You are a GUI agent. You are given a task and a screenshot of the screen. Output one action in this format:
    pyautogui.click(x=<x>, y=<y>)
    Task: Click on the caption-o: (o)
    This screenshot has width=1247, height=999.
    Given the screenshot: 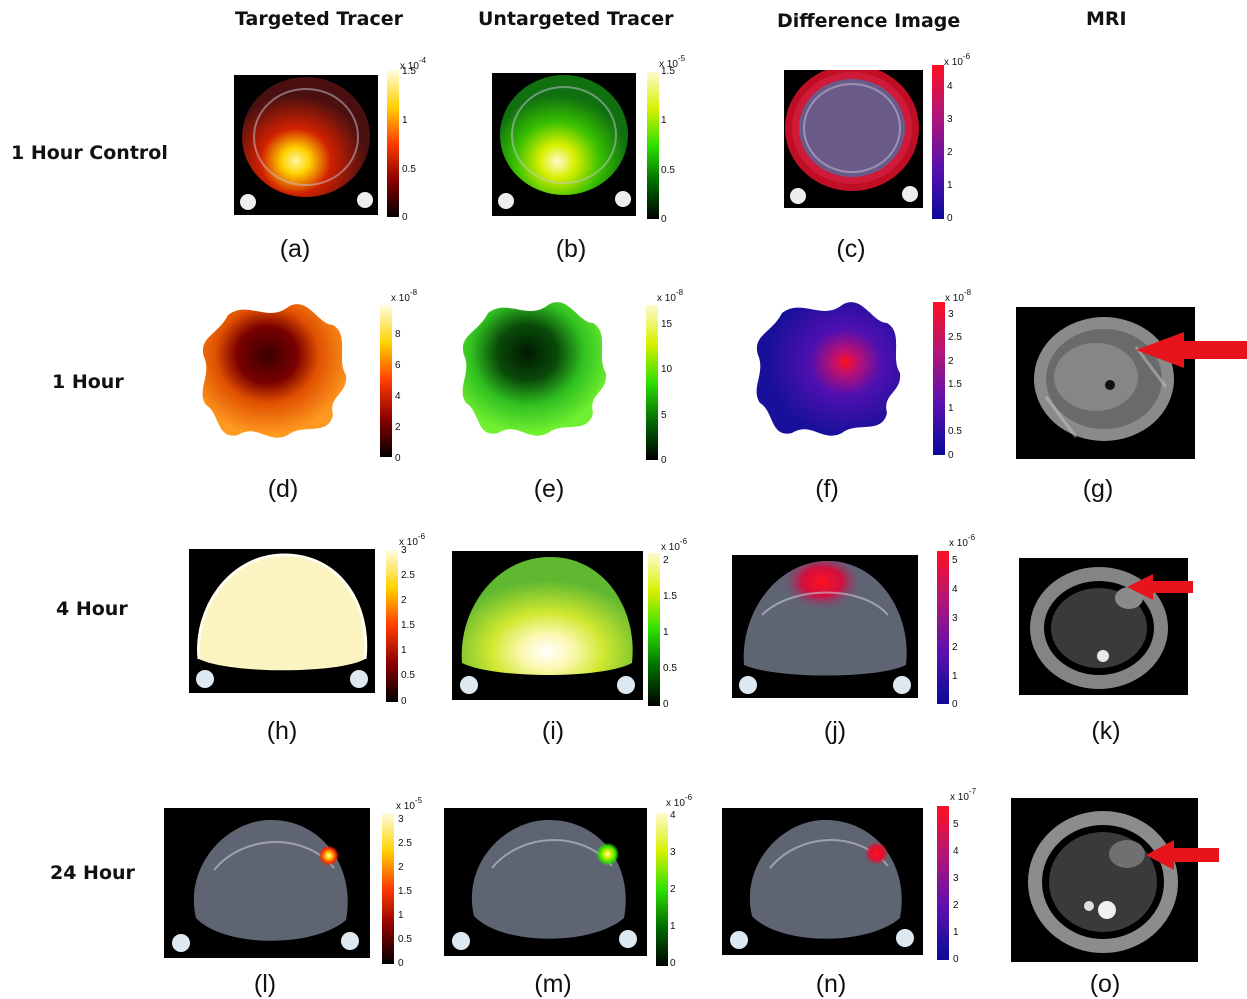 What is the action you would take?
    pyautogui.click(x=1105, y=984)
    